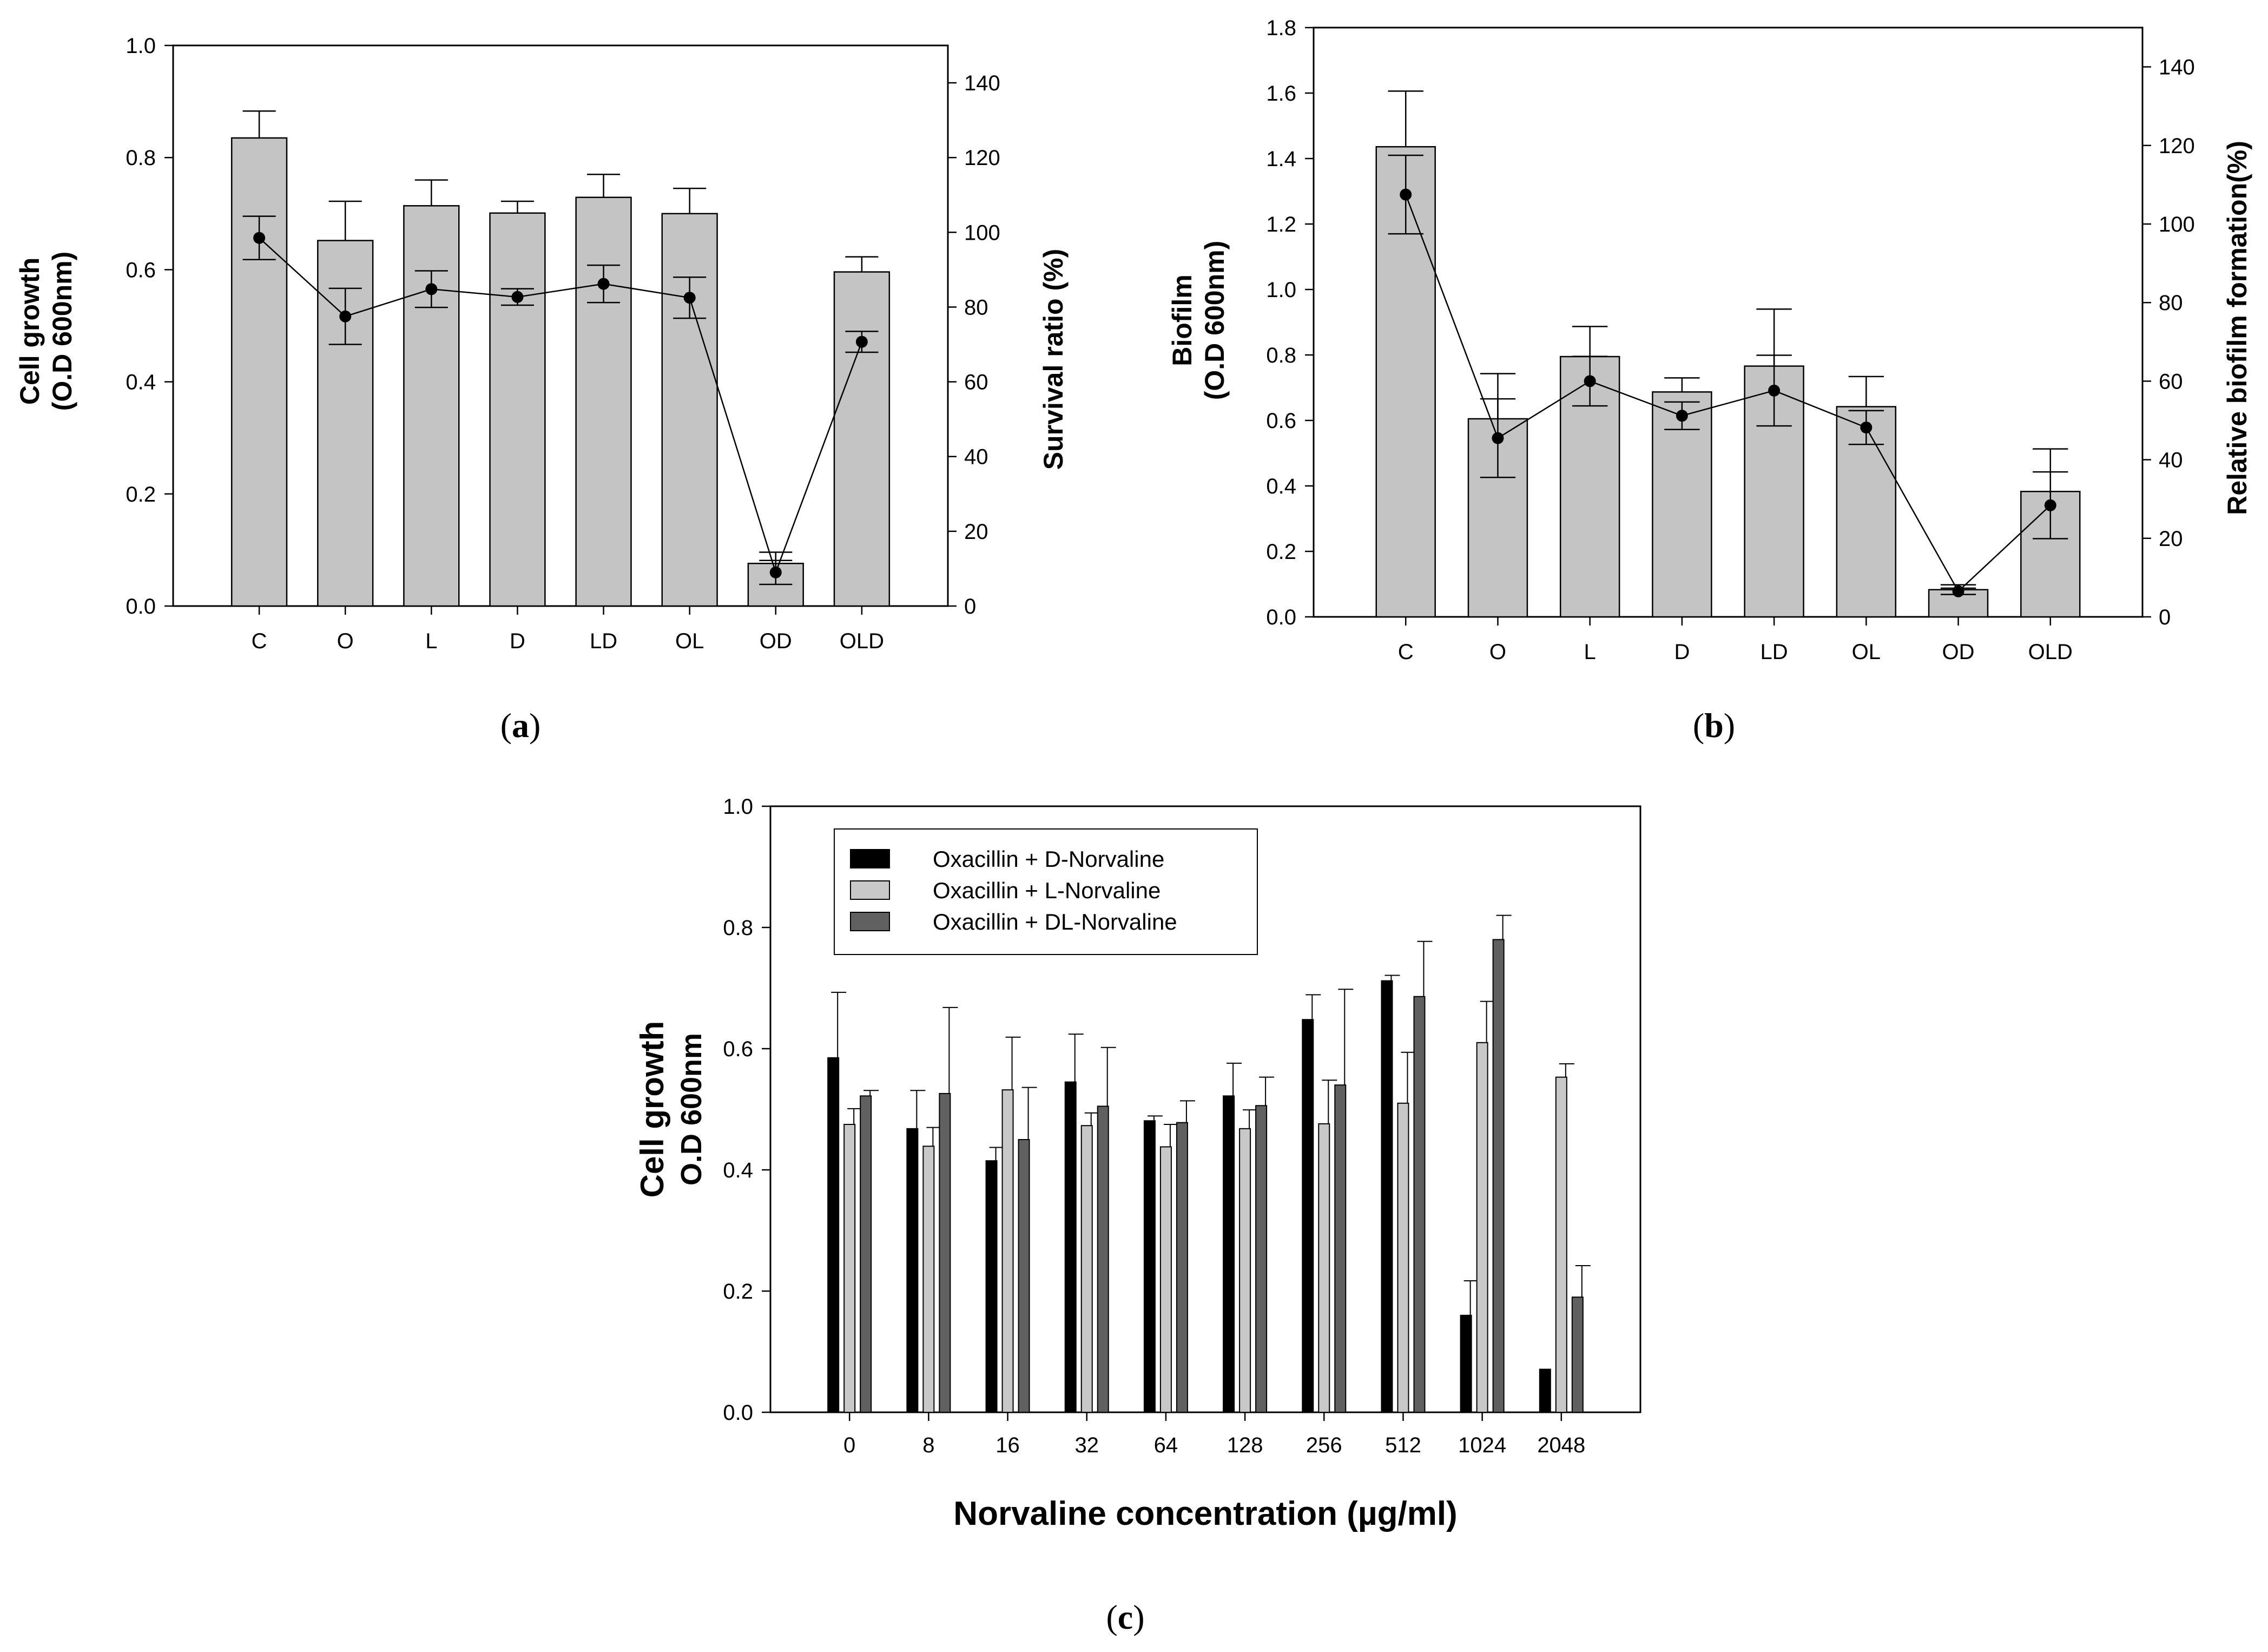  Describe the element at coordinates (738, 1049) in the screenshot. I see `chart-c-ytick-label: 0.6` at that location.